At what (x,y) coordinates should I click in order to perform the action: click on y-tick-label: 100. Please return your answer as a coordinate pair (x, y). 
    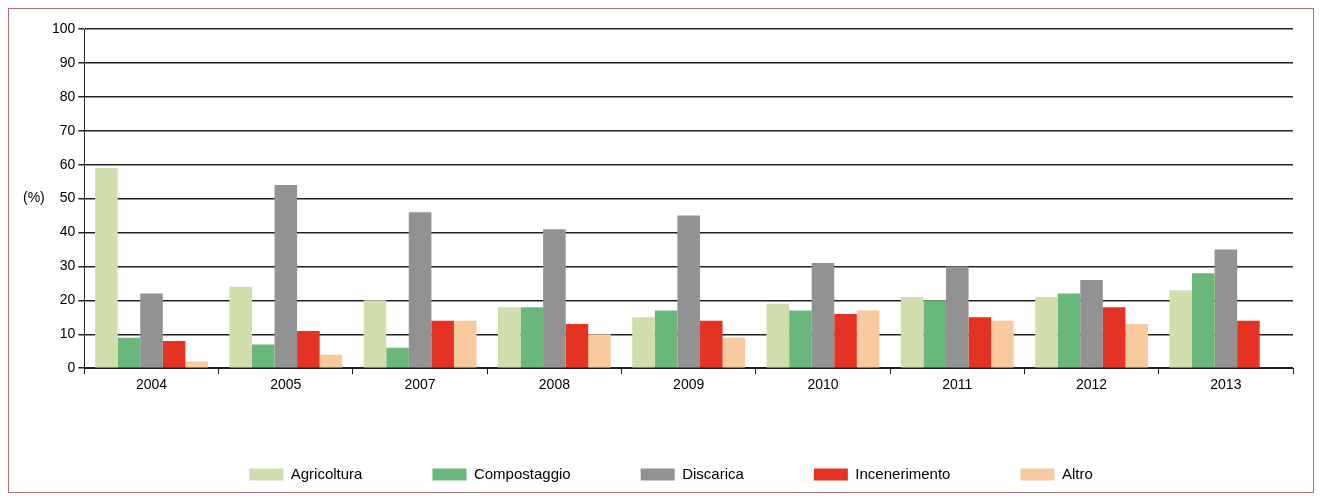
    Looking at the image, I should click on (64, 27).